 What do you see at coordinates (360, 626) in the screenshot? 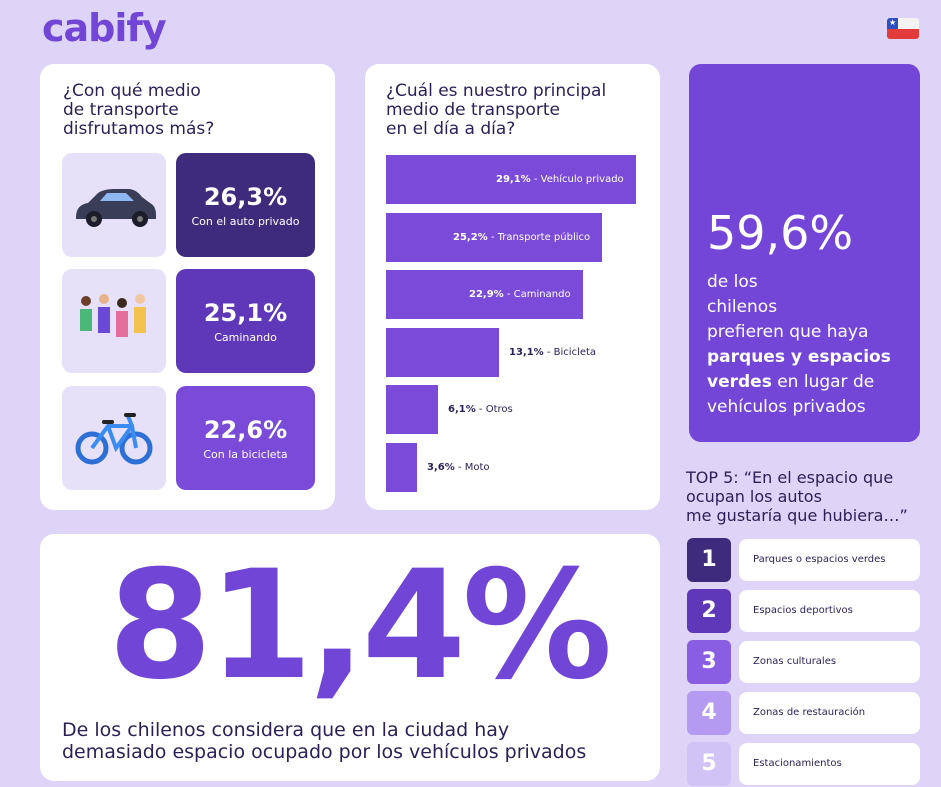
I see `space-occupied-value: 81,4%` at bounding box center [360, 626].